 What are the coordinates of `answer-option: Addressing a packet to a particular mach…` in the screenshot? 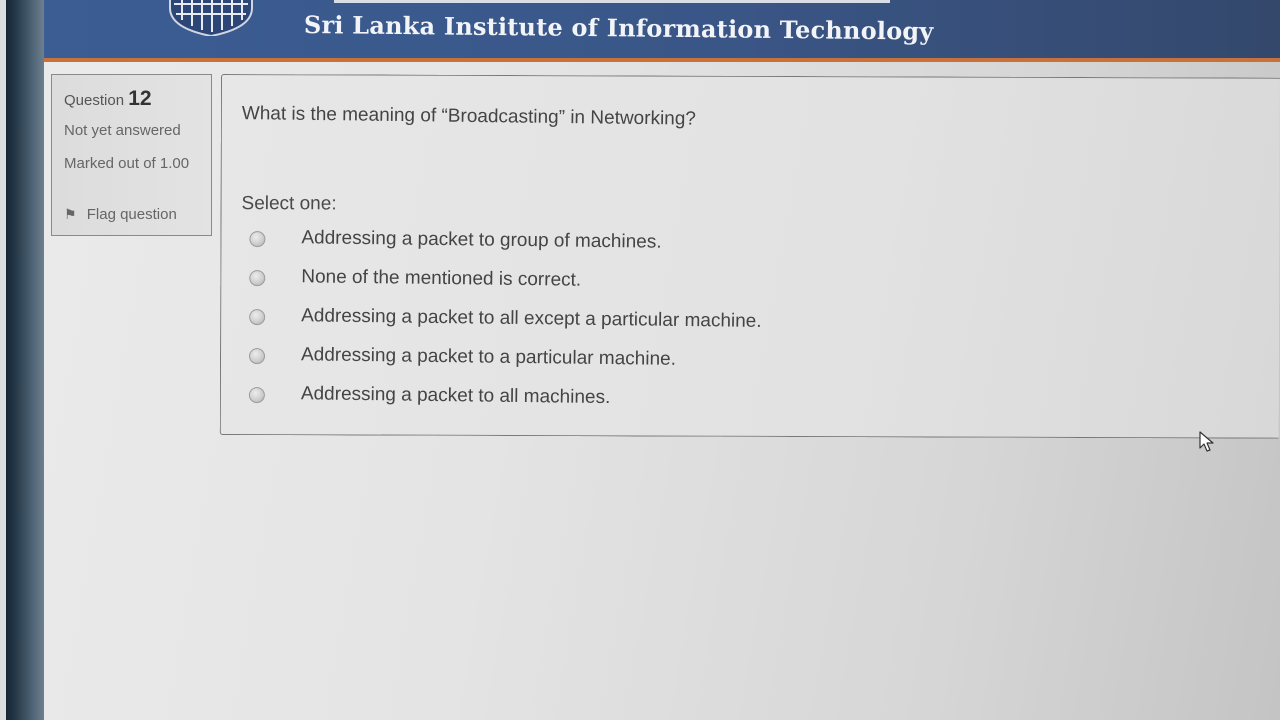 It's located at (548, 362).